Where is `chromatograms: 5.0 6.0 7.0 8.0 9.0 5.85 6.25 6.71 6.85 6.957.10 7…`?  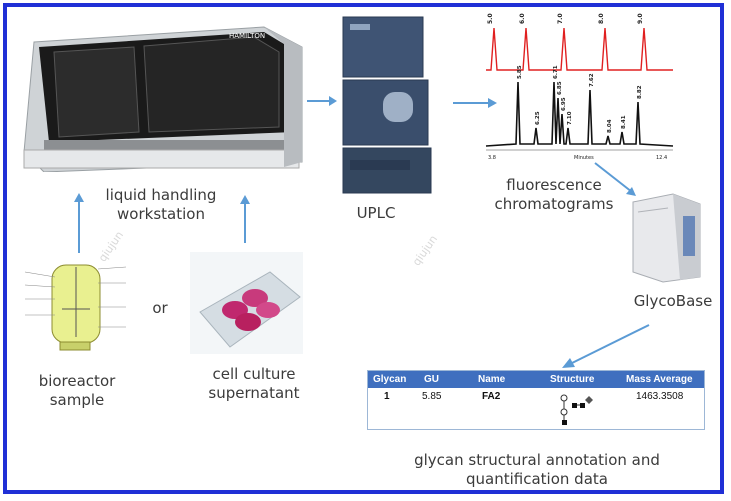 chromatograms: 5.0 6.0 7.0 8.0 9.0 5.85 6.25 6.71 6.85 6.957.10 7… is located at coordinates (579, 87).